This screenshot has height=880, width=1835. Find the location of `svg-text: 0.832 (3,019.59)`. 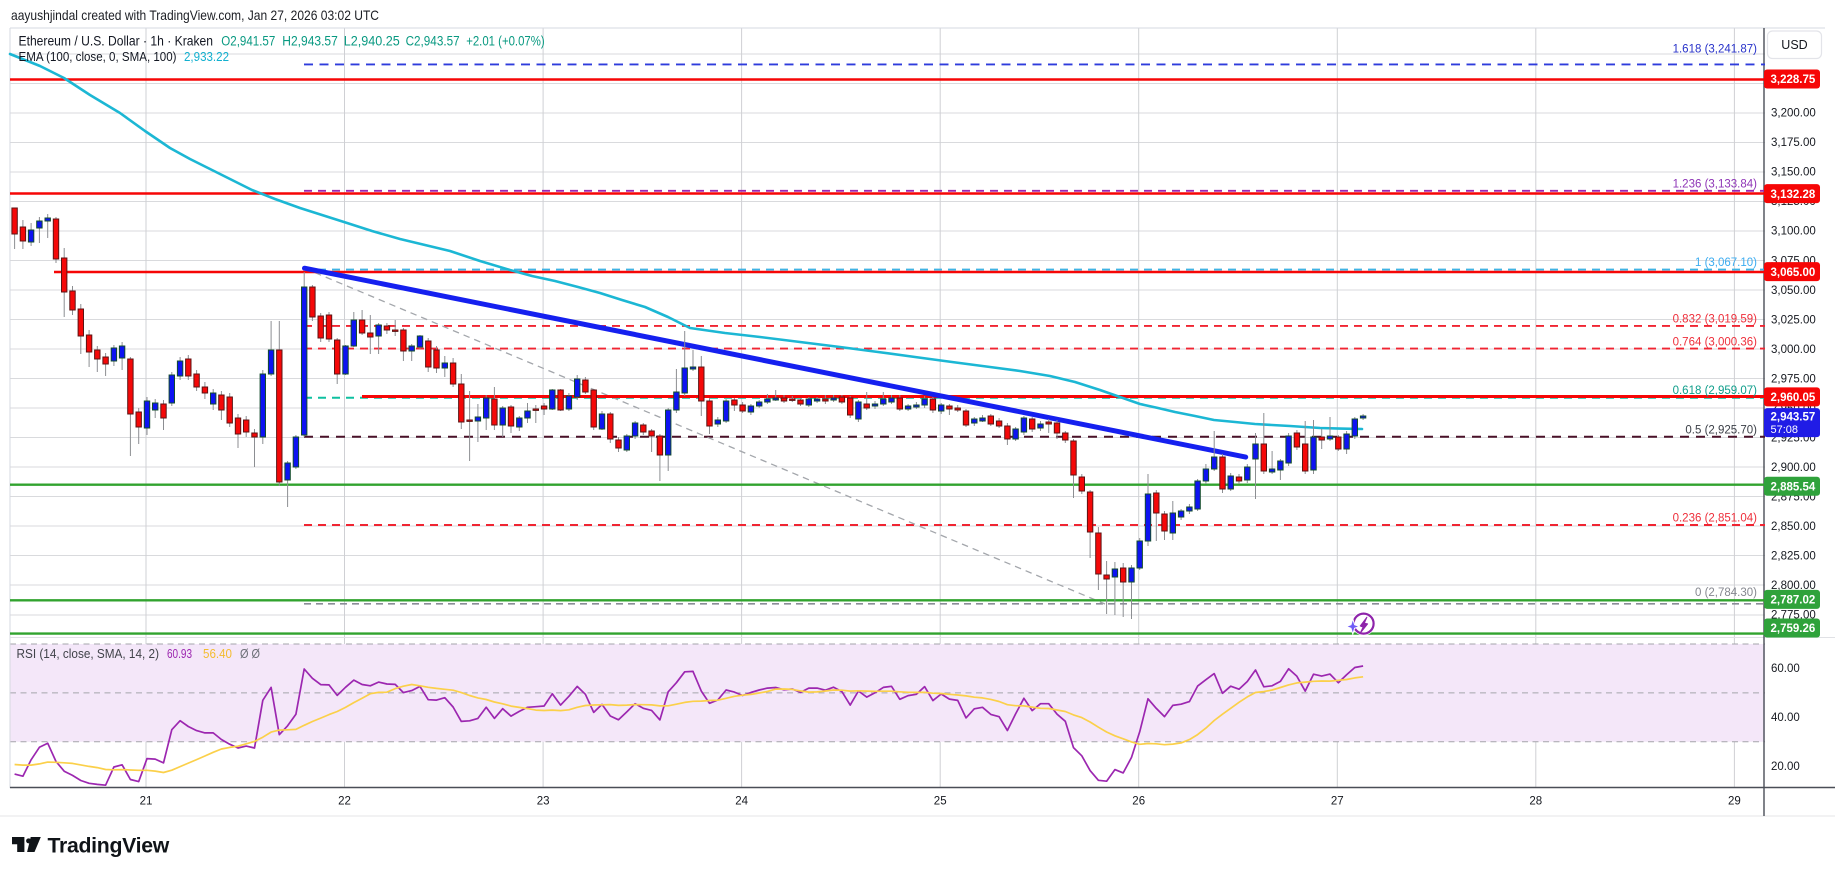

svg-text: 0.832 (3,019.59) is located at coordinates (1715, 320).